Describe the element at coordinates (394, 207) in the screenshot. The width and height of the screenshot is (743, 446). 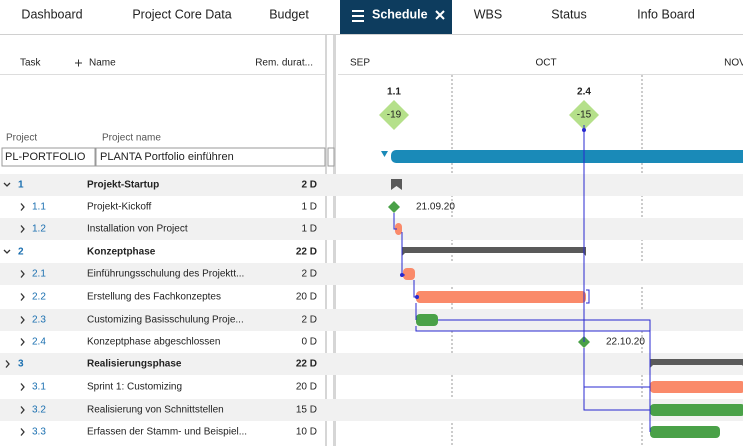
I see `milestone` at that location.